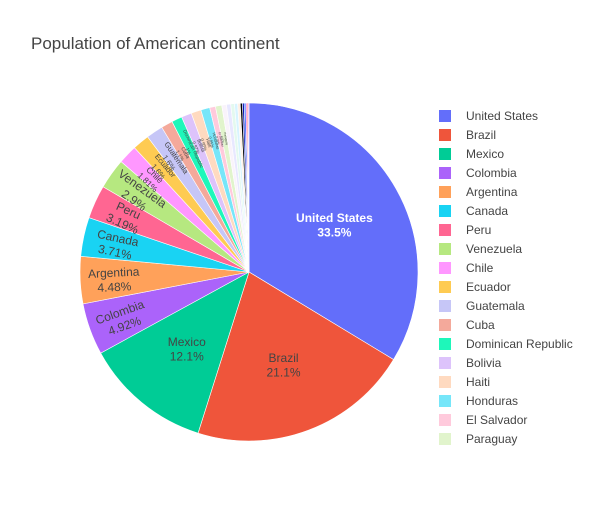 This screenshot has width=605, height=525. I want to click on slice-label-percent: 4.48%, so click(114, 287).